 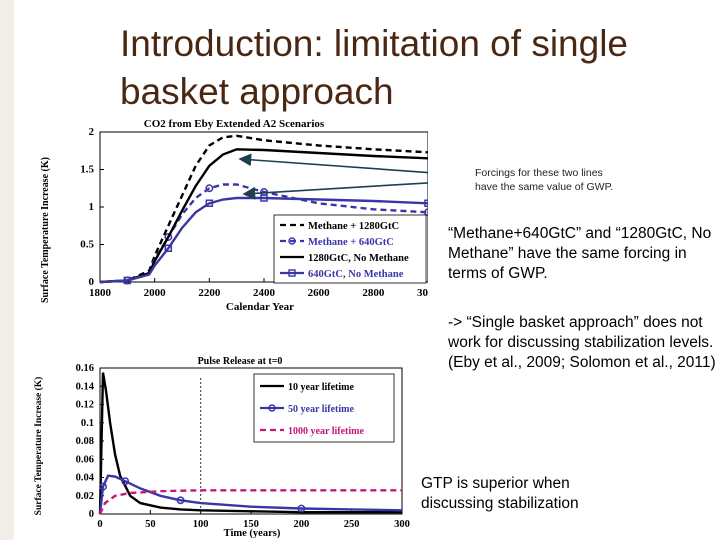 What do you see at coordinates (85, 459) in the screenshot?
I see `y-tick-label: 0.06` at bounding box center [85, 459].